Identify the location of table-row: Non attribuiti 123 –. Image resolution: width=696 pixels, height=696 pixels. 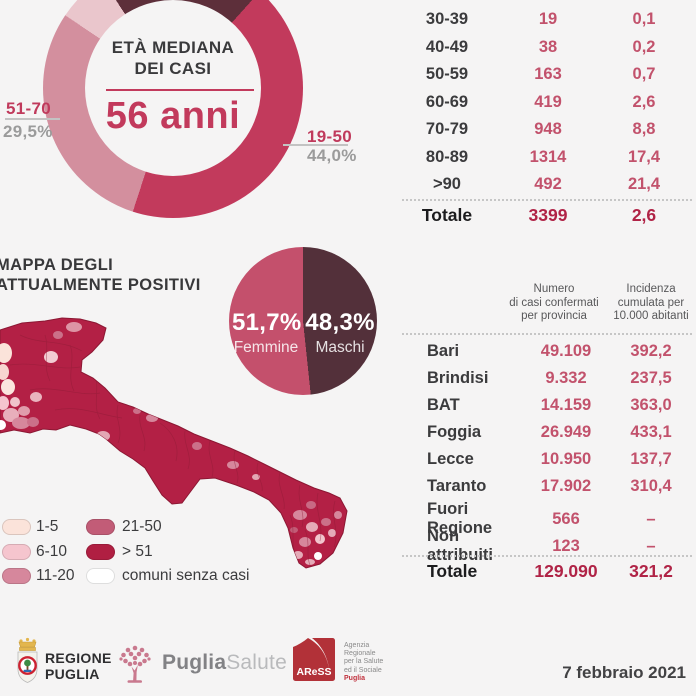
(546, 545).